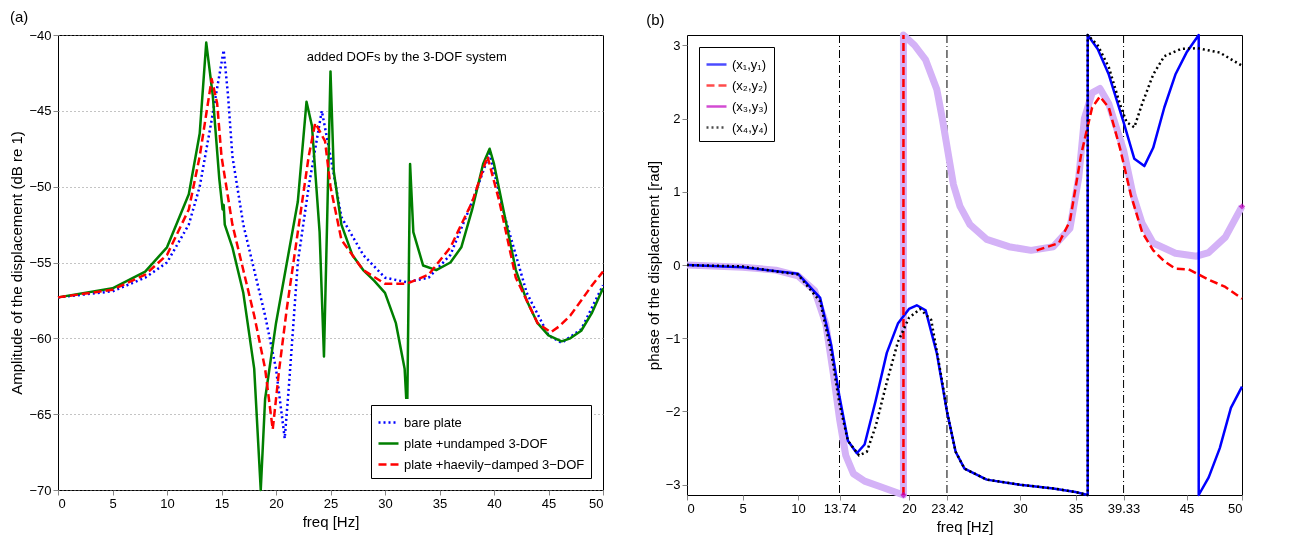  Describe the element at coordinates (40, 338) in the screenshot. I see `y-tick-label: −60` at that location.